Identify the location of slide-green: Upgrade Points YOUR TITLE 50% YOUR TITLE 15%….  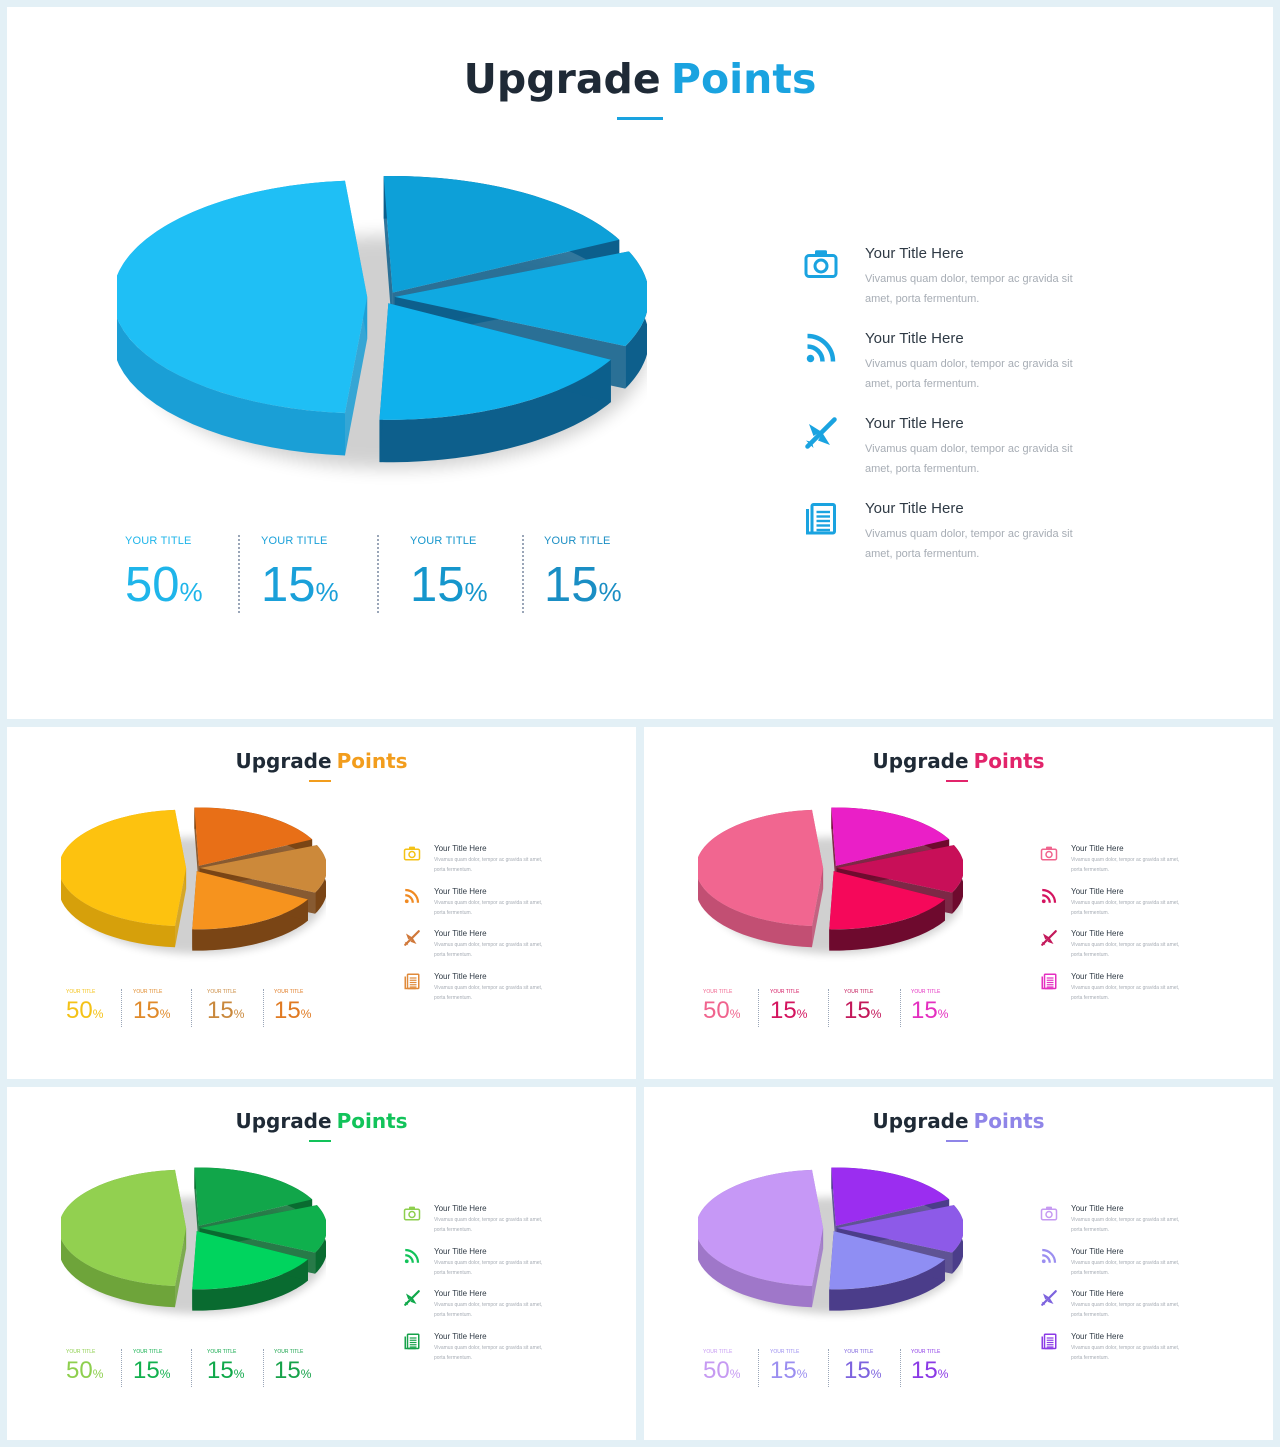
(321, 1263).